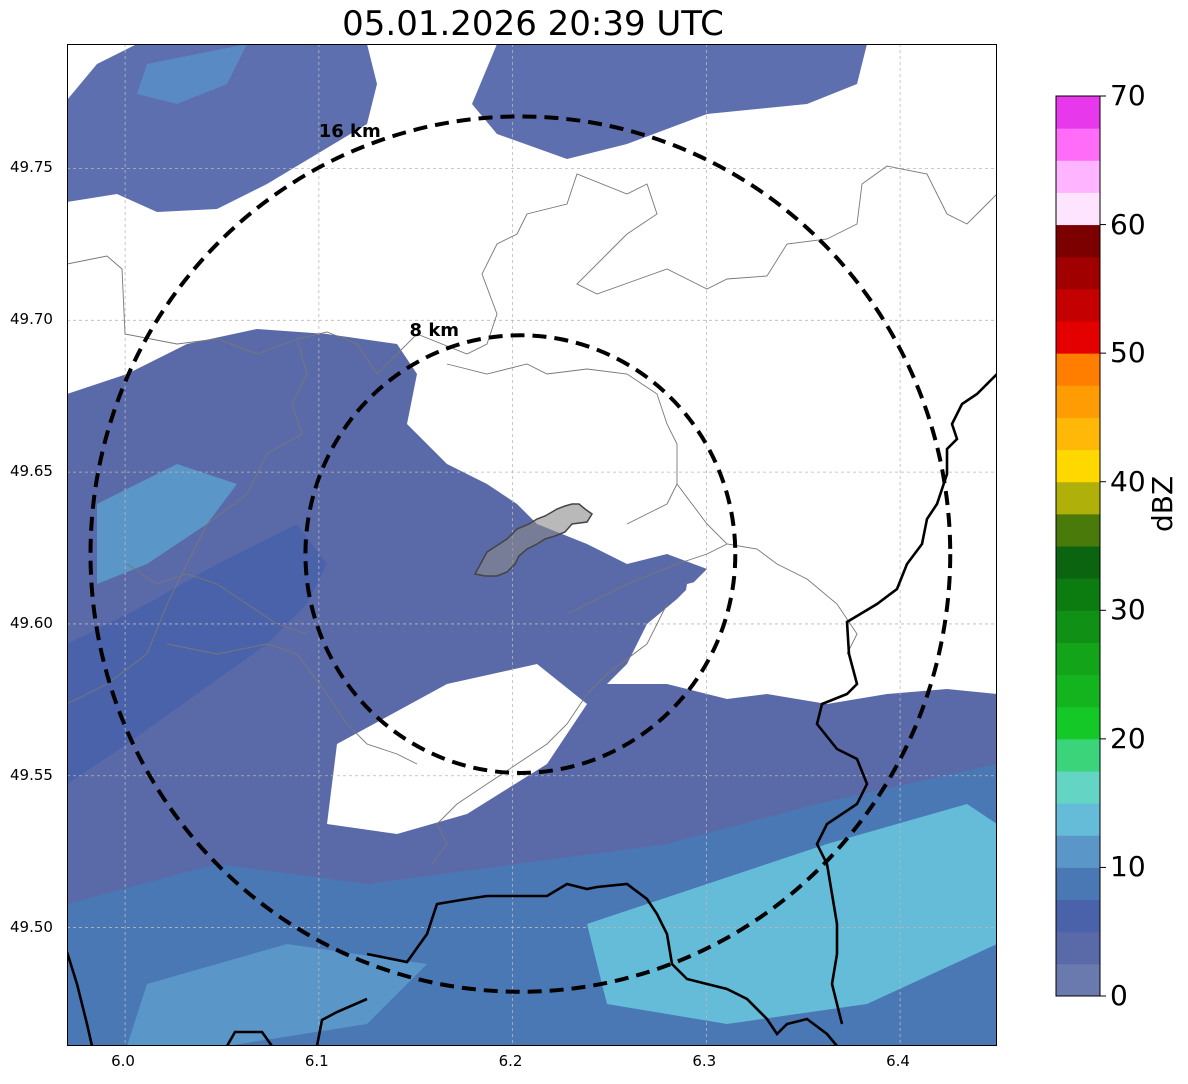 This screenshot has width=1188, height=1084. What do you see at coordinates (31, 471) in the screenshot?
I see `y-tick-label: 49.65` at bounding box center [31, 471].